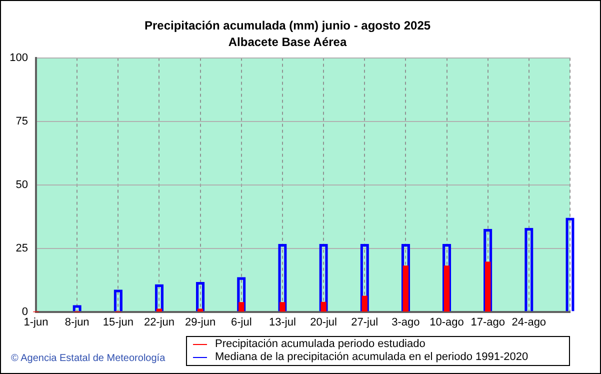 The height and width of the screenshot is (374, 601). I want to click on y-tick-label: 25, so click(22, 248).